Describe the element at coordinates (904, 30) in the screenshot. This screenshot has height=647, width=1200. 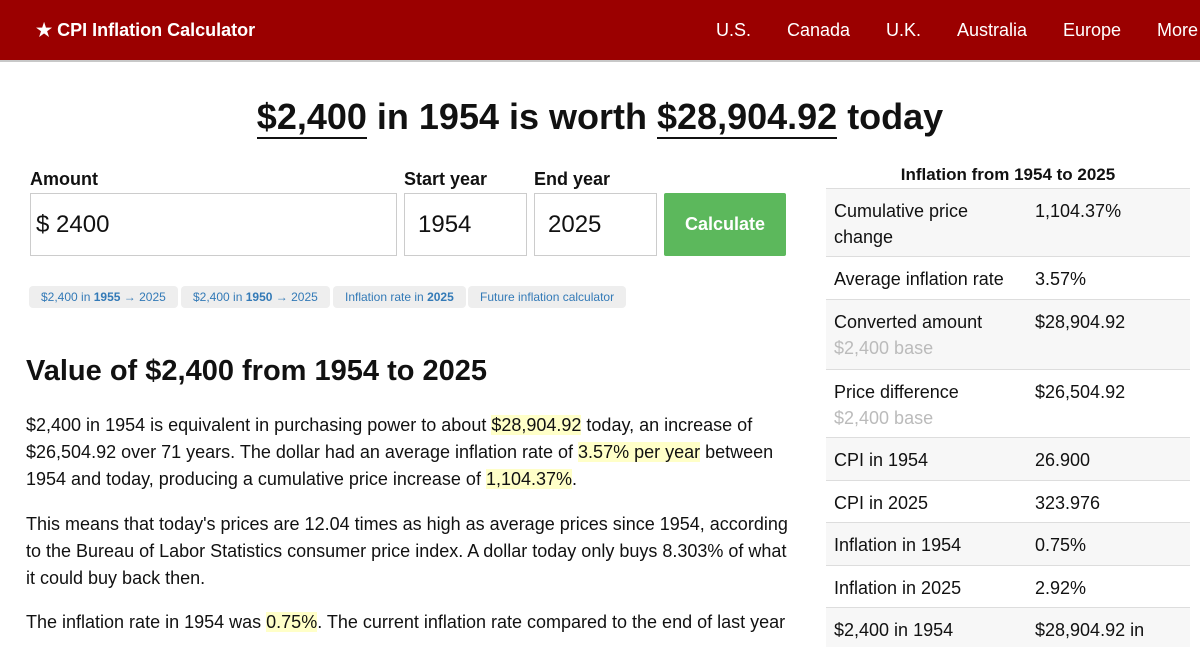
I see `nav-uk: U.K.` at that location.